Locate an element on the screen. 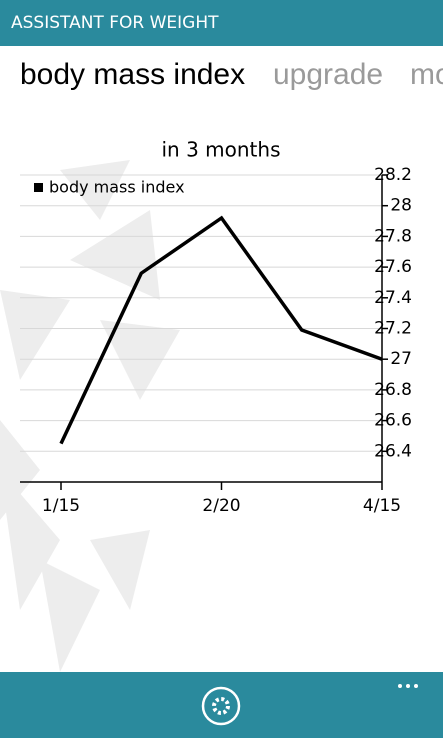  chart-title: in 3 months is located at coordinates (220, 150).